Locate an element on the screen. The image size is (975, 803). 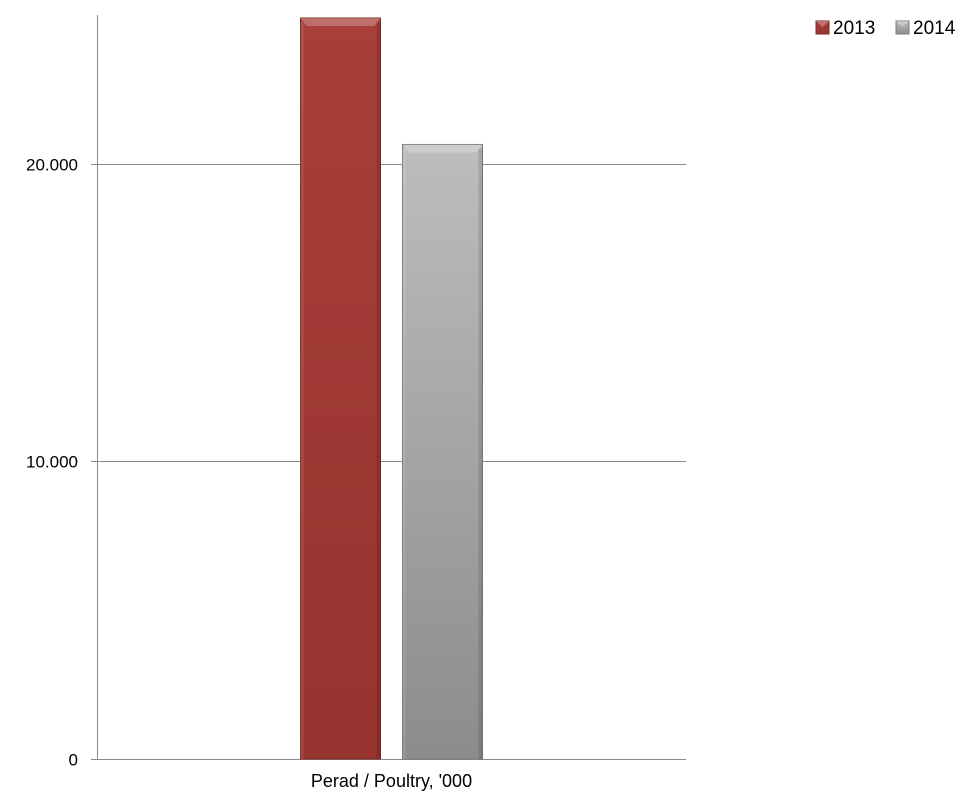
bar-2014 is located at coordinates (442, 451).